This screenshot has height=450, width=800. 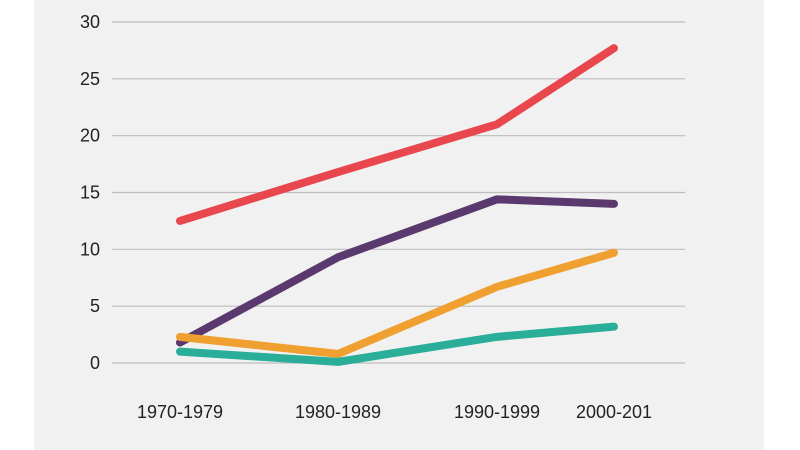 What do you see at coordinates (497, 412) in the screenshot?
I see `x-tick-label: 1990-1999` at bounding box center [497, 412].